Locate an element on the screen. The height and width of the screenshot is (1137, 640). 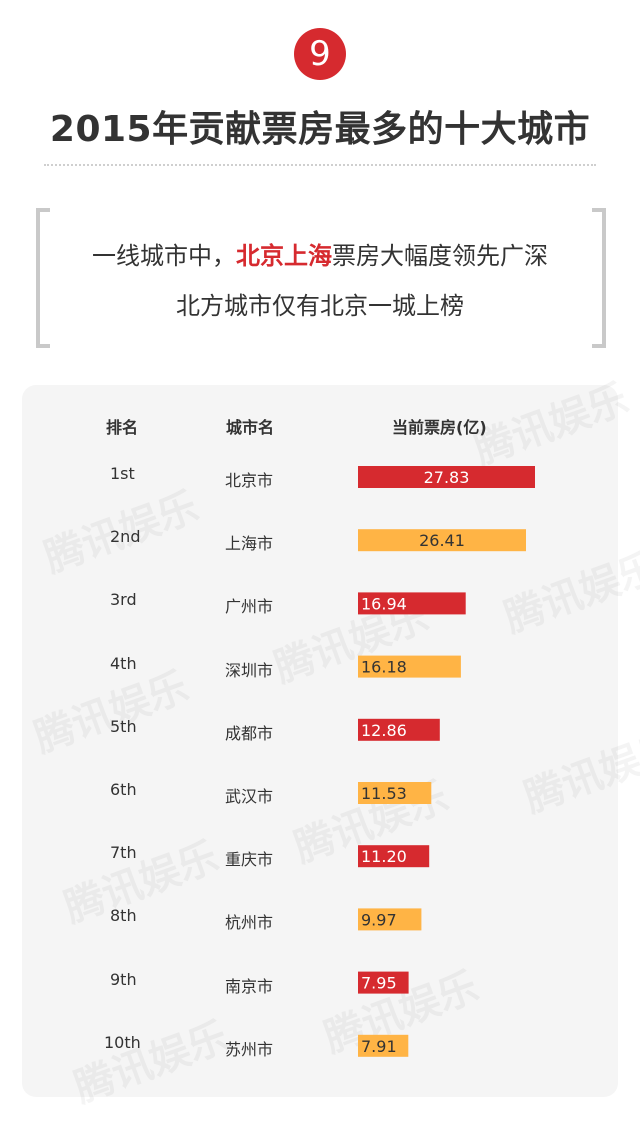
rank-label: 7th is located at coordinates (123, 853).